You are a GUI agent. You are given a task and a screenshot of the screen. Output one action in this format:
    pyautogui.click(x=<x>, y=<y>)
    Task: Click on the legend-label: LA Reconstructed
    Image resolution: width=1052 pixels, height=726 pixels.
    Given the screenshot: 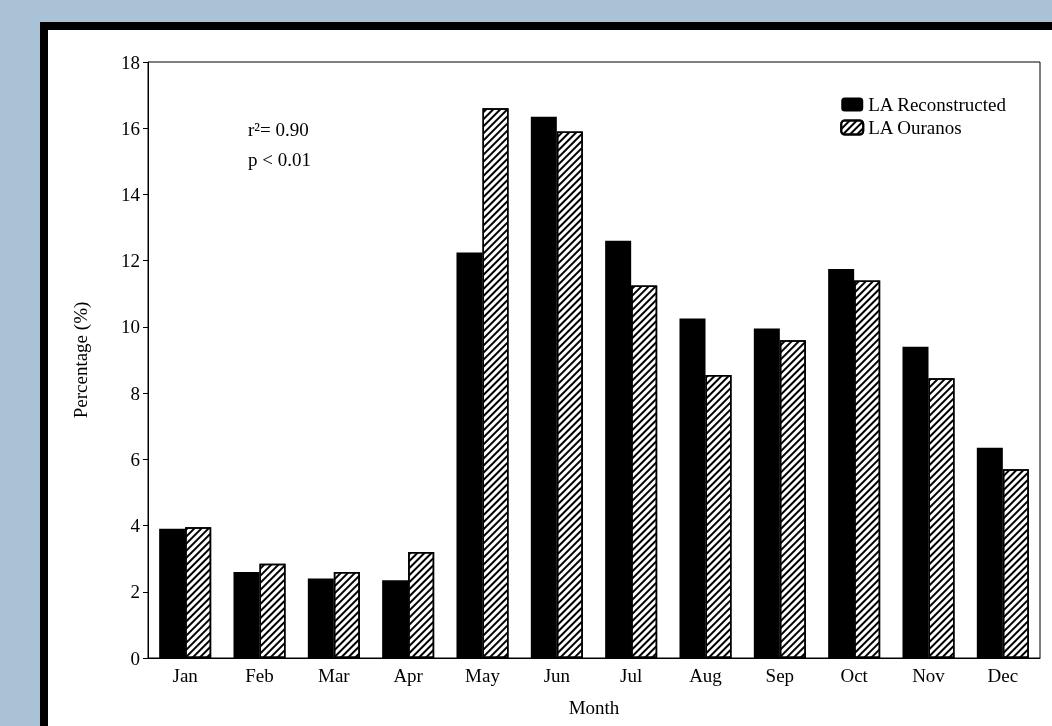 What is the action you would take?
    pyautogui.click(x=937, y=104)
    